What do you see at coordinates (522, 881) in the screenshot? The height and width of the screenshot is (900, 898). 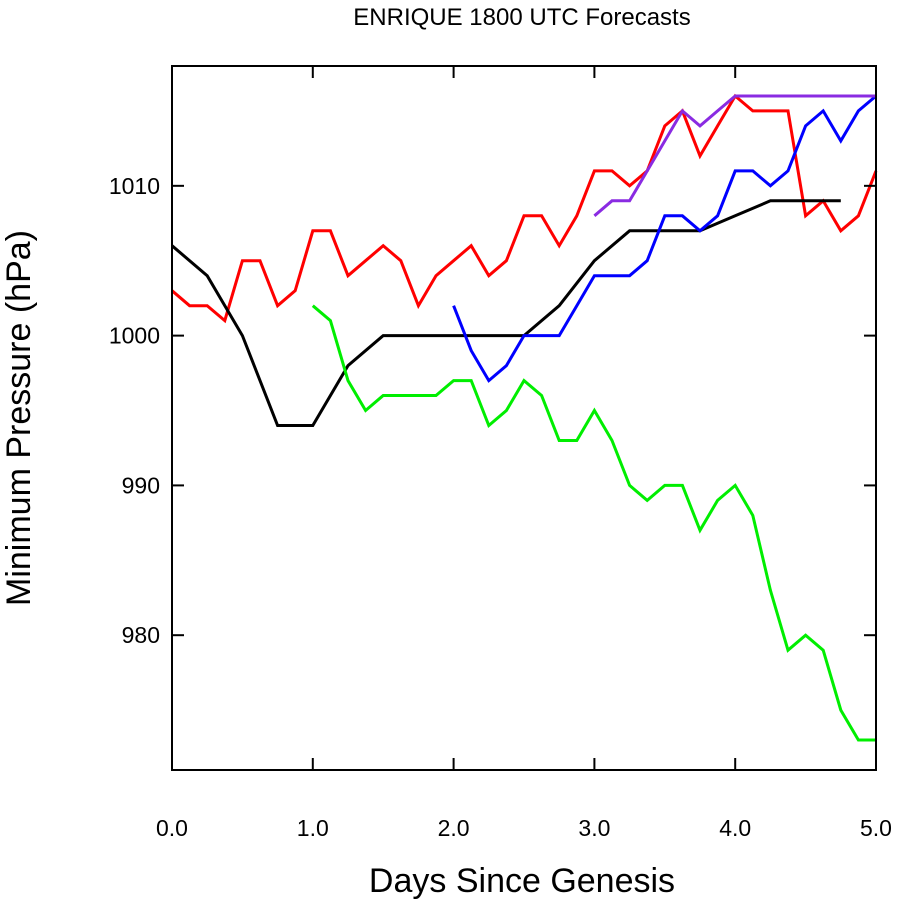 I see `x-axis-label: Days Since Genesis` at bounding box center [522, 881].